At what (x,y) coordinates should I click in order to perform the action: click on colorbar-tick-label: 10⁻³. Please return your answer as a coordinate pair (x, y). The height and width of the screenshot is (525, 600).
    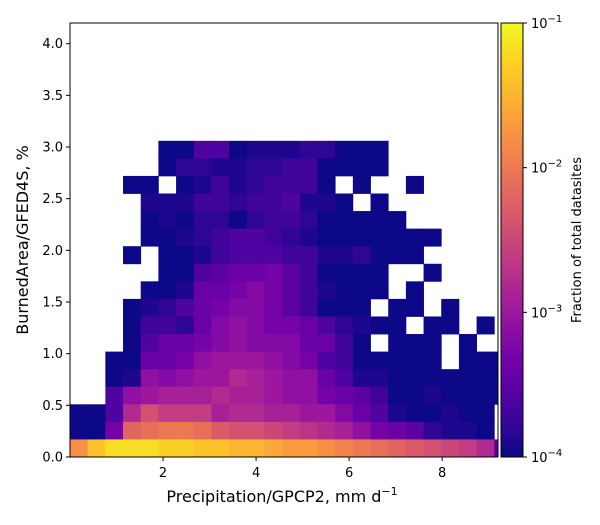
    Looking at the image, I should click on (546, 312).